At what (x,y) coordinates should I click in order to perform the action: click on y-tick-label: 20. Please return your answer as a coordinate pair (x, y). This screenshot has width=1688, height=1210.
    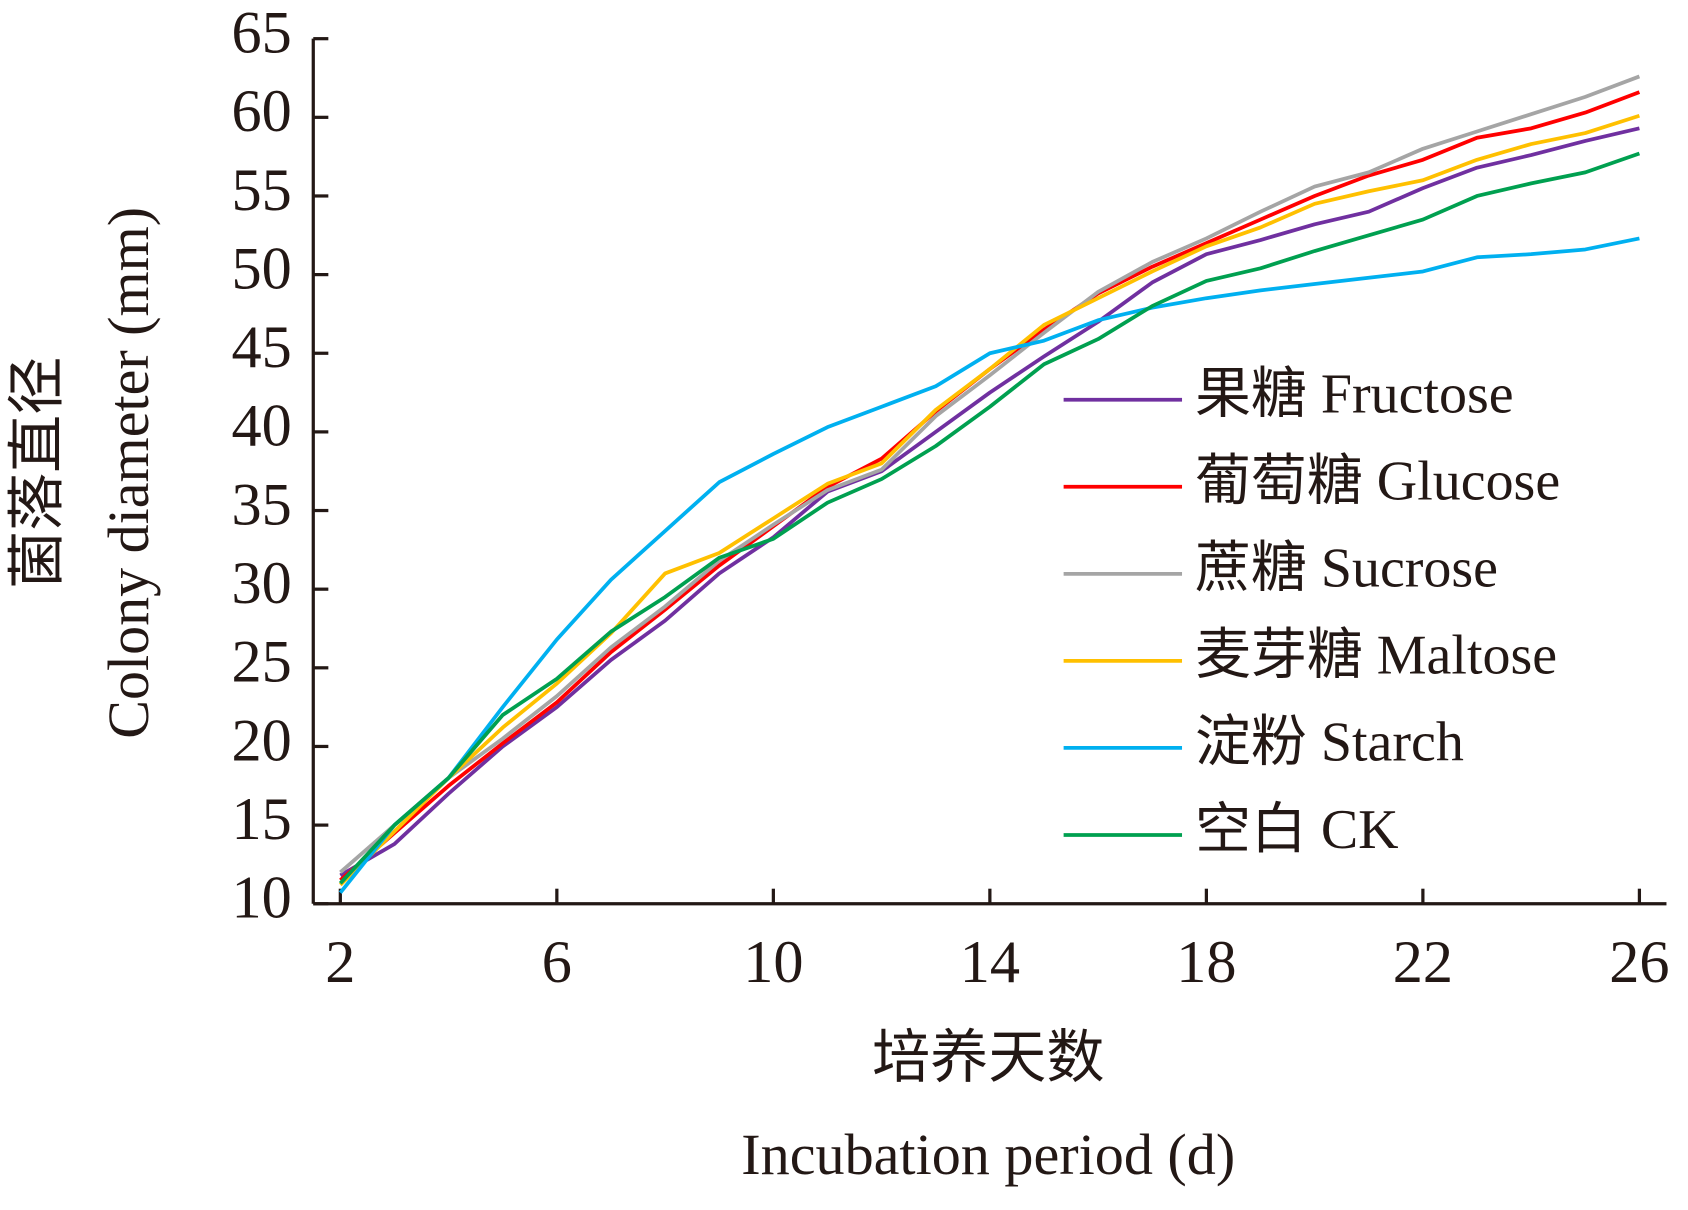
    Looking at the image, I should click on (261, 740).